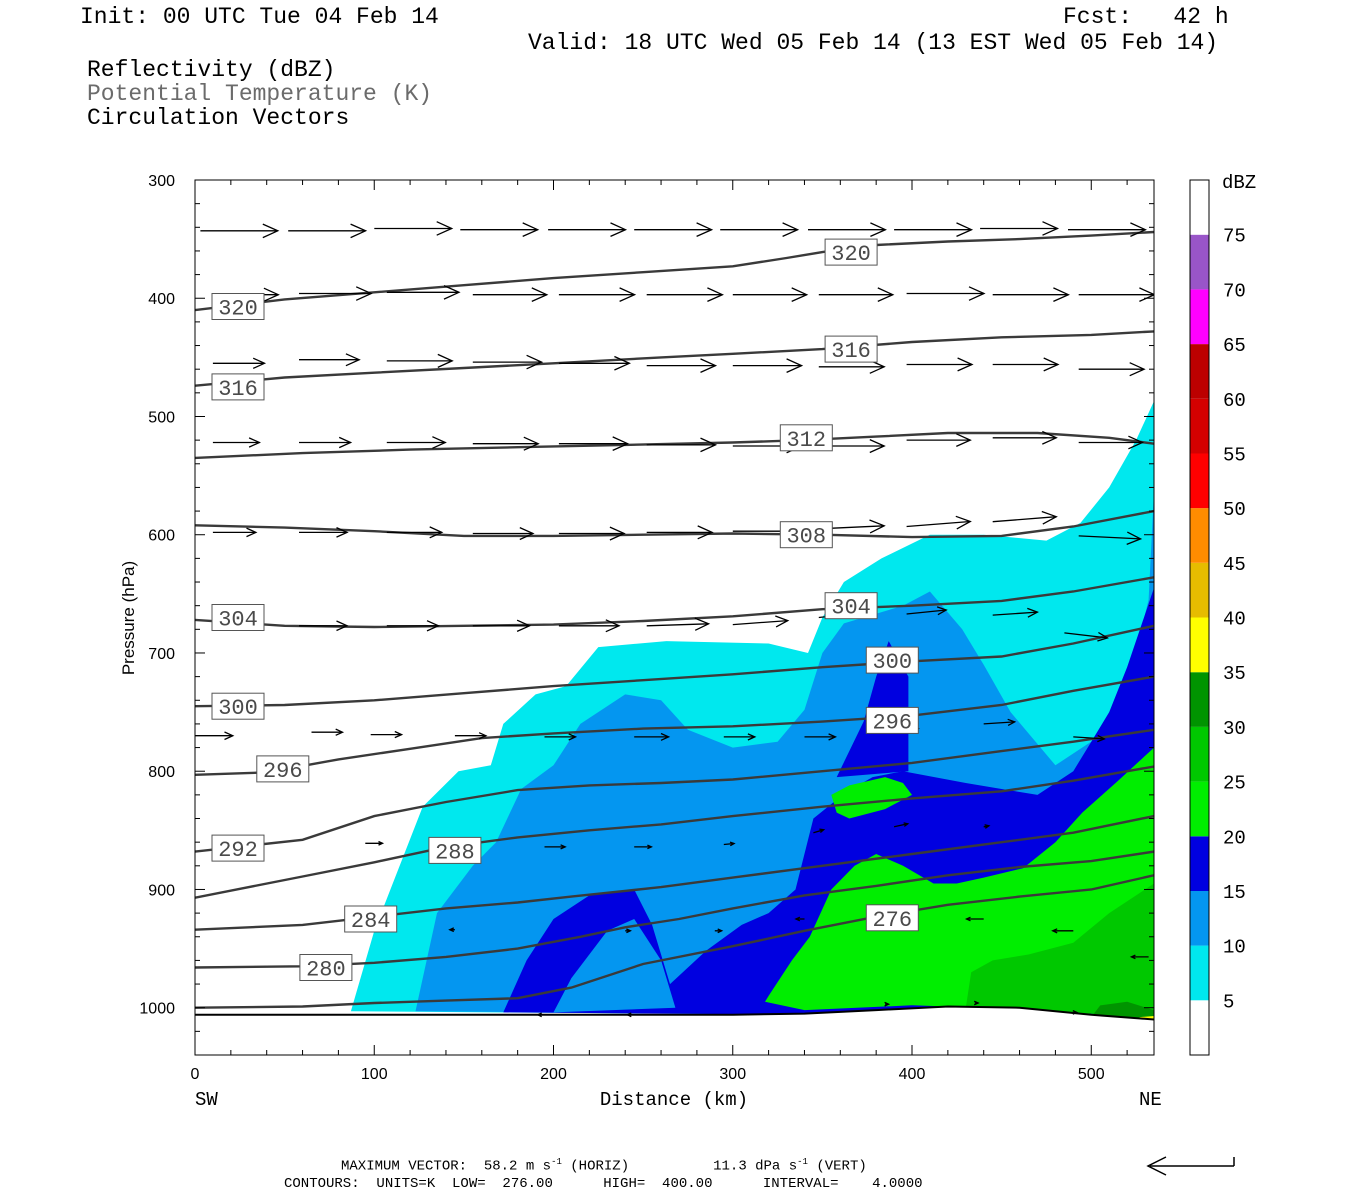 This screenshot has height=1200, width=1350. Describe the element at coordinates (161, 417) in the screenshot. I see `y-tick-label: 500` at that location.